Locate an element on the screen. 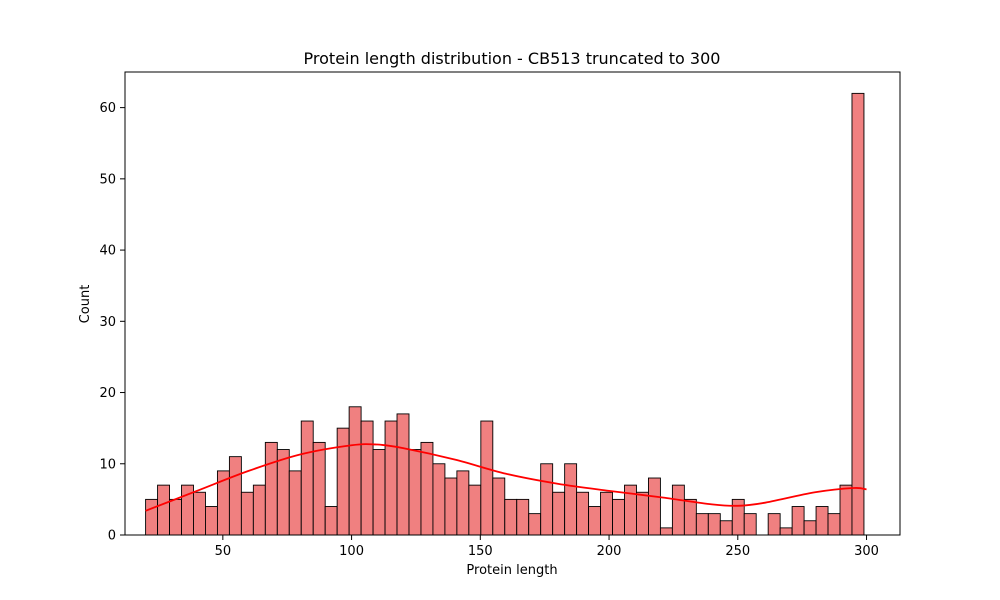  x-tick-label: 50 is located at coordinates (223, 551).